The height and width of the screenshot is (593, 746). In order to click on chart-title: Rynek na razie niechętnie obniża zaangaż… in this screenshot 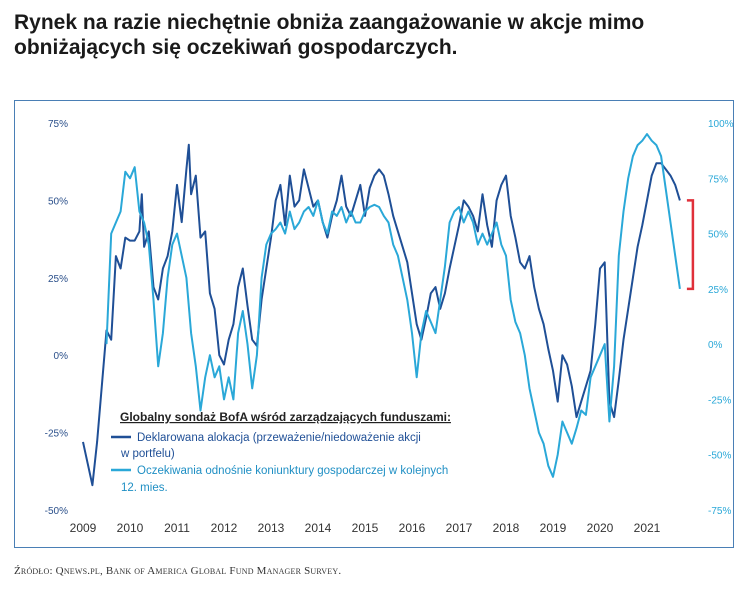, I will do `click(329, 35)`.